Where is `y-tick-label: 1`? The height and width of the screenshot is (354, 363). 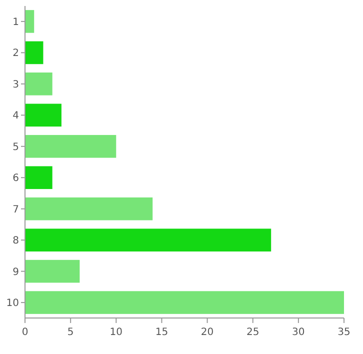 y-tick-label: 1 is located at coordinates (15, 22).